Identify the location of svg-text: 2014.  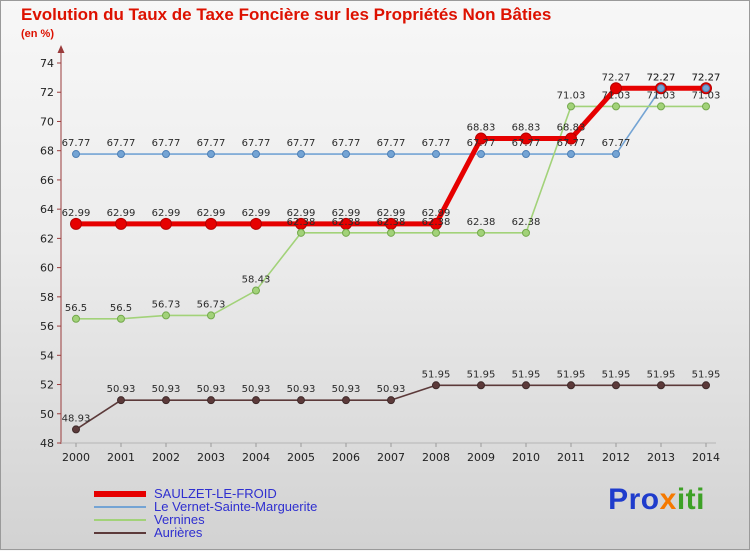
(706, 457).